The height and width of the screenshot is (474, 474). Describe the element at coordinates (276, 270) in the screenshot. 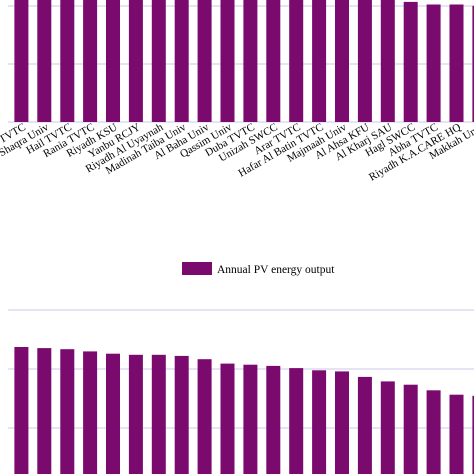

I see `legend-label: Annual PV energy output` at that location.